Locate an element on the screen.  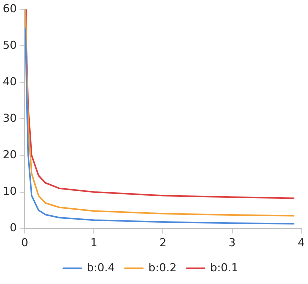
x-tick-label: 0 is located at coordinates (24, 243).